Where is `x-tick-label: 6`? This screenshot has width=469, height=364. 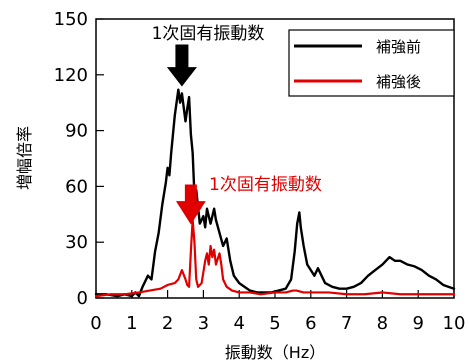
x-tick-label: 6 is located at coordinates (310, 323).